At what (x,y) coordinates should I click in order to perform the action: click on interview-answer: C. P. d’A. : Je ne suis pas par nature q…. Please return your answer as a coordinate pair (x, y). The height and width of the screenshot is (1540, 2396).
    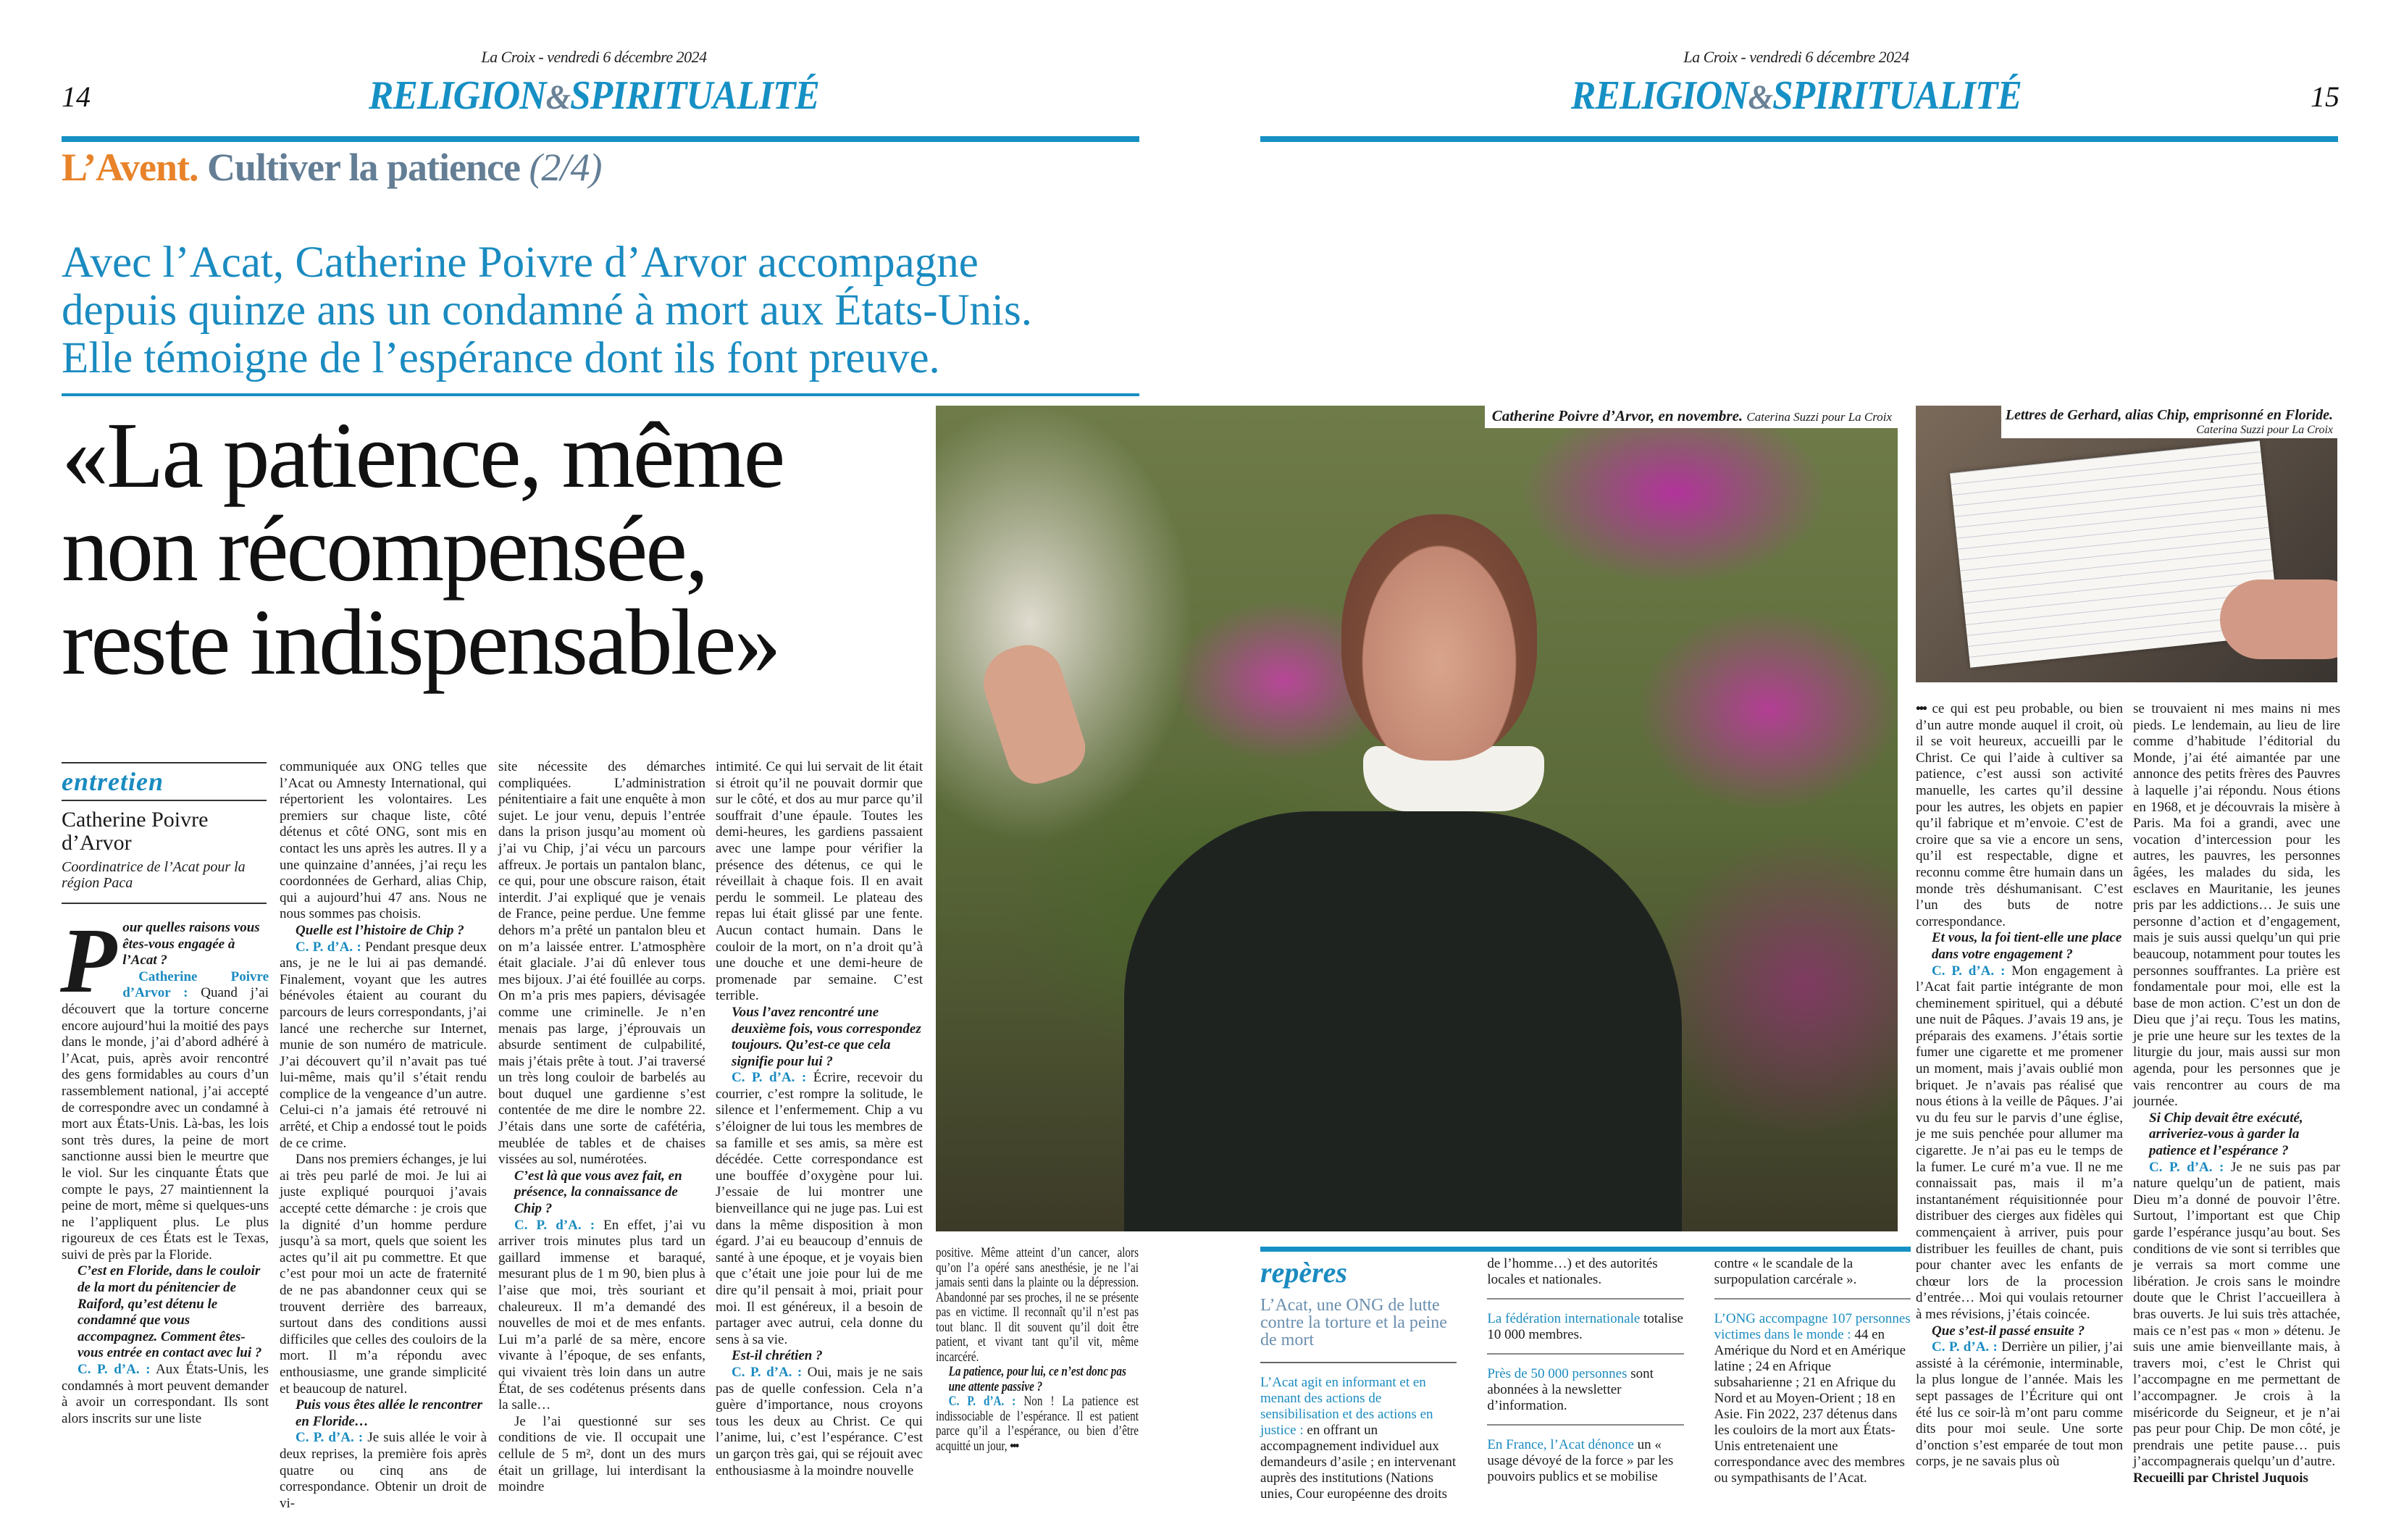
    Looking at the image, I should click on (2236, 1315).